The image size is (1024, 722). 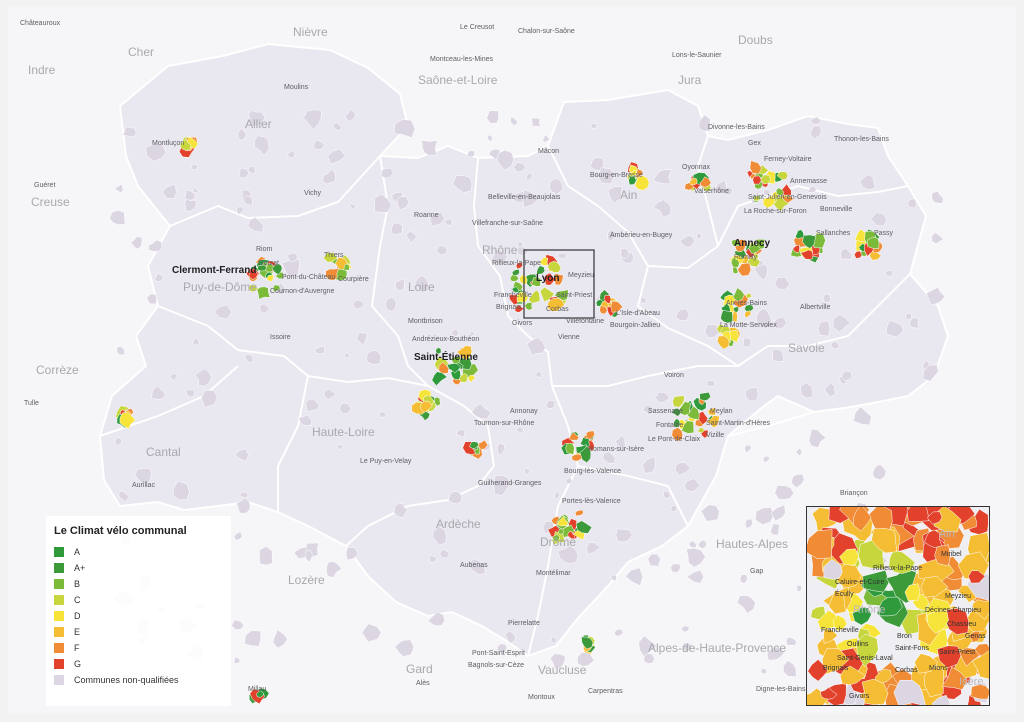 What do you see at coordinates (860, 582) in the screenshot?
I see `inset-l-label: Caluire-et-Cuire` at bounding box center [860, 582].